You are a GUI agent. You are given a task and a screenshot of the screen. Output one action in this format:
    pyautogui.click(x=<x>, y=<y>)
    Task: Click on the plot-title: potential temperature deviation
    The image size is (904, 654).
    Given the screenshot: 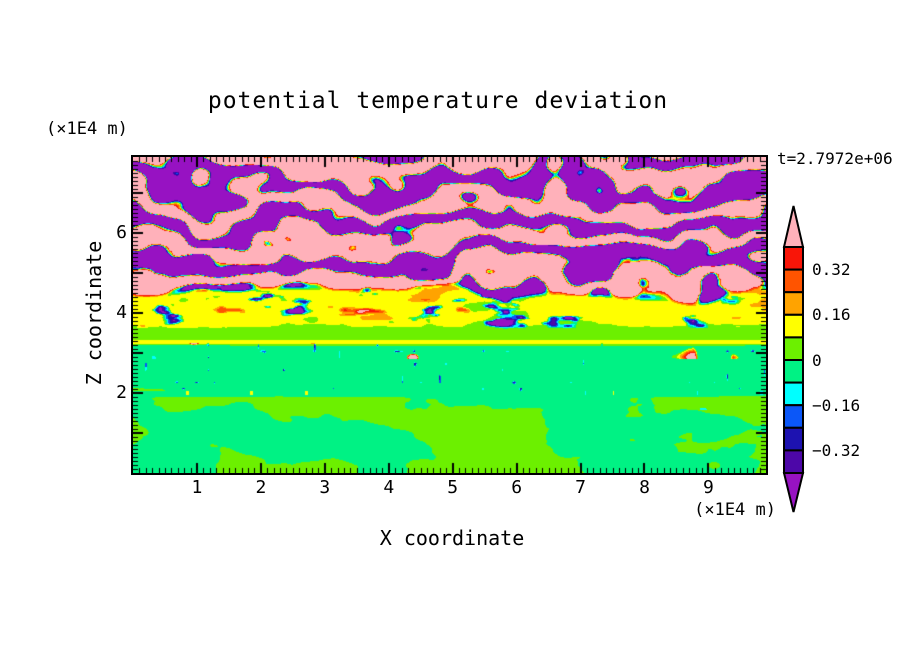 What is the action you would take?
    pyautogui.click(x=438, y=101)
    